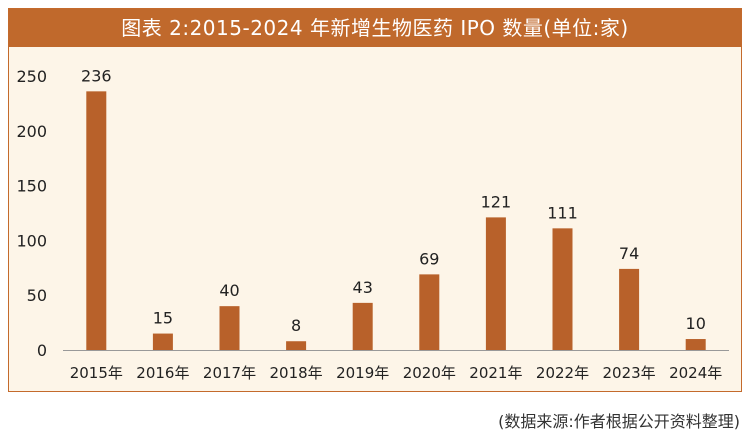 The height and width of the screenshot is (439, 750). What do you see at coordinates (362, 373) in the screenshot?
I see `x-tick-label: 2019年` at bounding box center [362, 373].